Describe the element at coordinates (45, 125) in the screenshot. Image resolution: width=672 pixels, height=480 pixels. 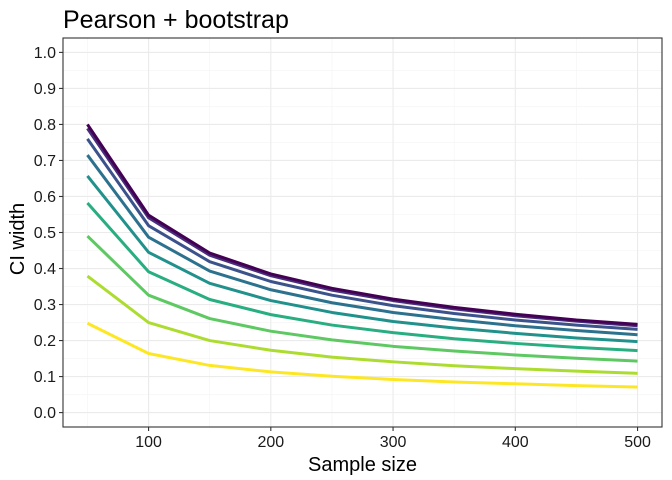
I see `y-tick-label: 0.8` at that location.